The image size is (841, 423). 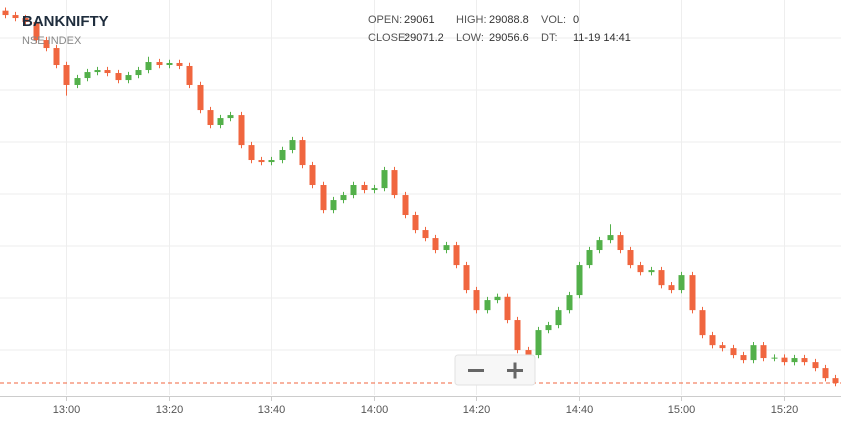 I want to click on x-tick-label: 13:00, so click(x=67, y=410).